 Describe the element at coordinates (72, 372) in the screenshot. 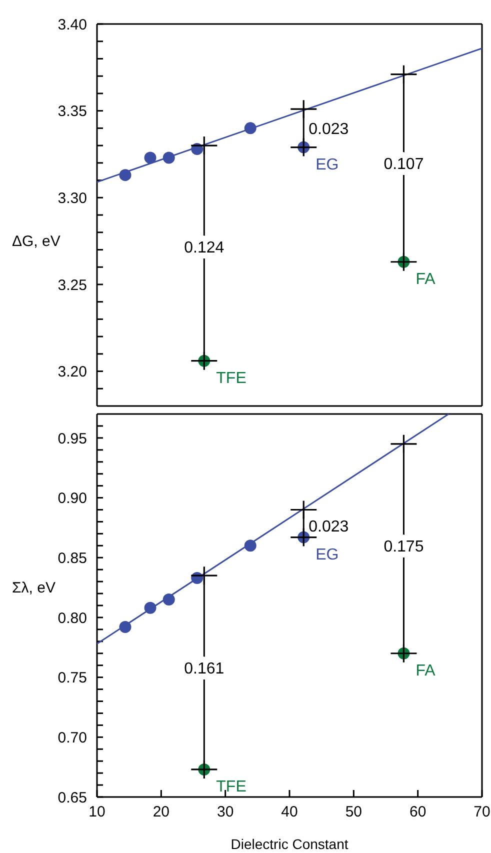

I see `y-tick-label: 3.20` at that location.